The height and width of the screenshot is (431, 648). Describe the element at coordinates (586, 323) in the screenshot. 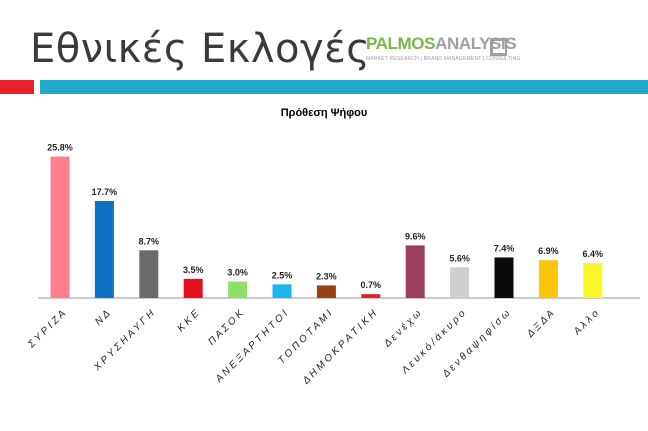

I see `category-label: Α λ λ ο` at that location.